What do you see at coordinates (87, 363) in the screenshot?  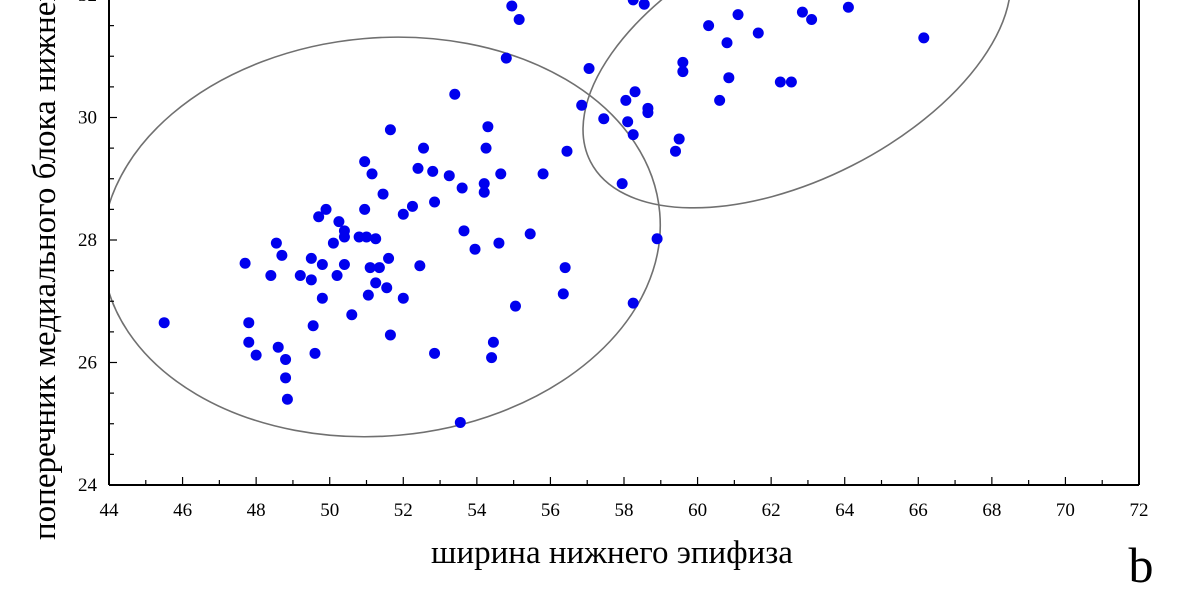 I see `y-tick-label: 26` at bounding box center [87, 363].